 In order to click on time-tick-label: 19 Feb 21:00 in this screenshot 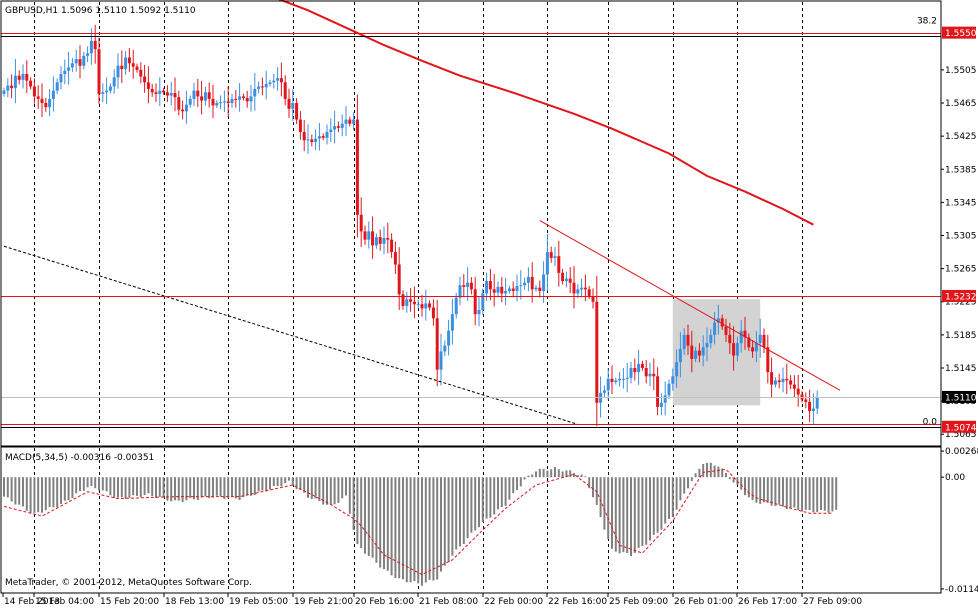, I will do `click(323, 602)`.